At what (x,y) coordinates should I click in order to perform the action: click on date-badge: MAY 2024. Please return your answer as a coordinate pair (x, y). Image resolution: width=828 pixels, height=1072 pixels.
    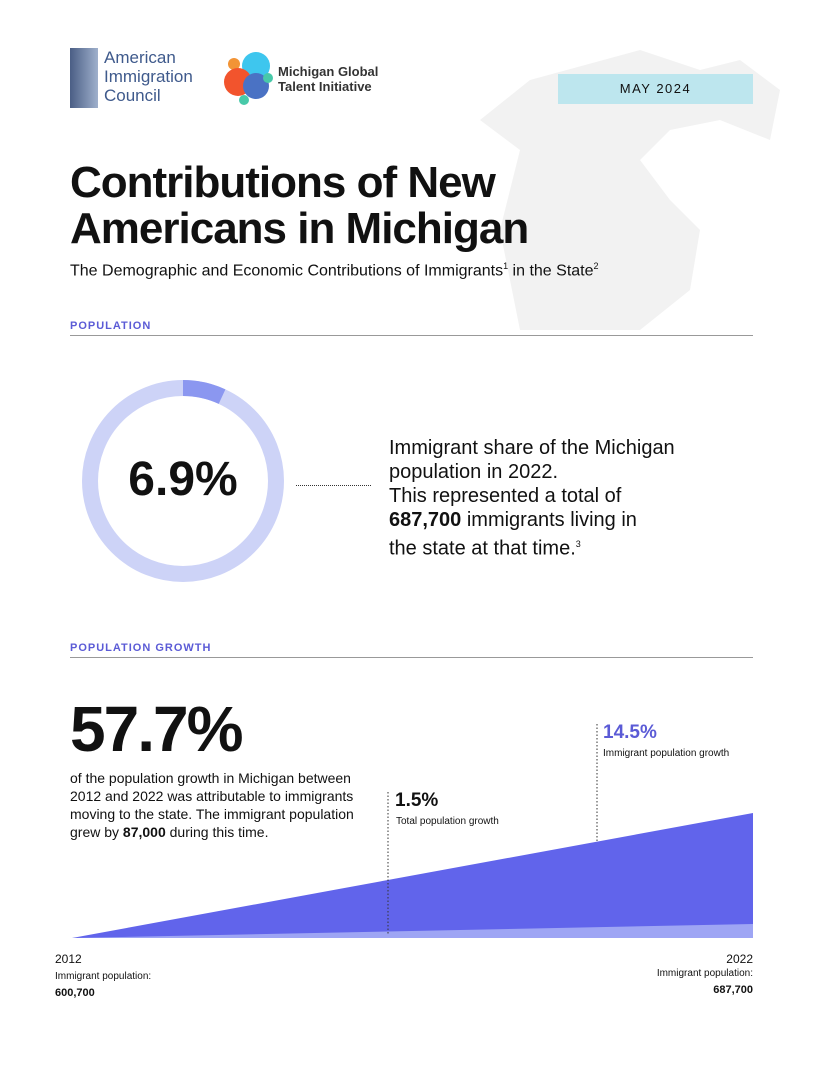
    Looking at the image, I should click on (655, 89).